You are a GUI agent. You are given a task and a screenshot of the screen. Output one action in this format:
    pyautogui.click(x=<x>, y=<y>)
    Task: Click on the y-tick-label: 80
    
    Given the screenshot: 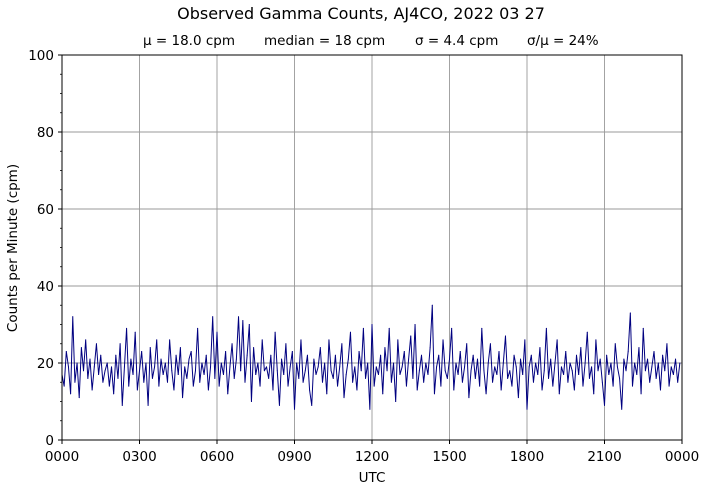 What is the action you would take?
    pyautogui.click(x=45, y=133)
    